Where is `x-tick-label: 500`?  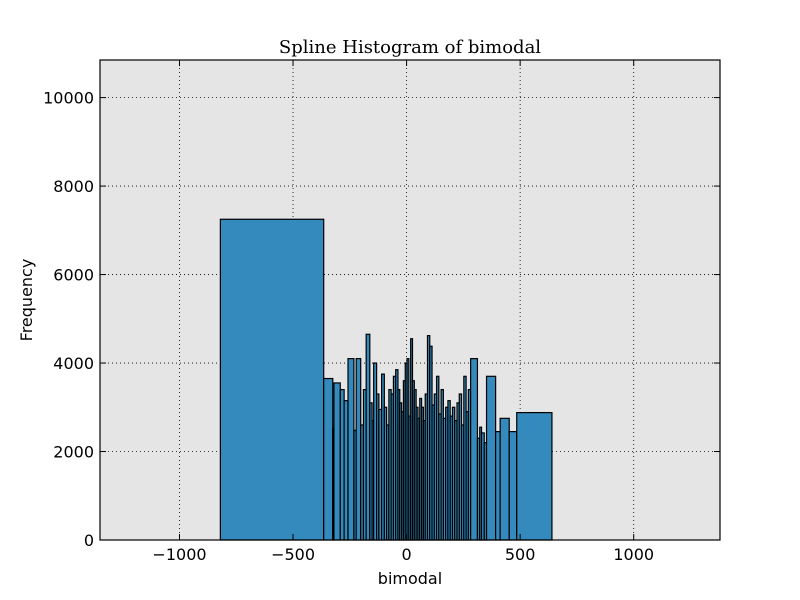 x-tick-label: 500 is located at coordinates (520, 554).